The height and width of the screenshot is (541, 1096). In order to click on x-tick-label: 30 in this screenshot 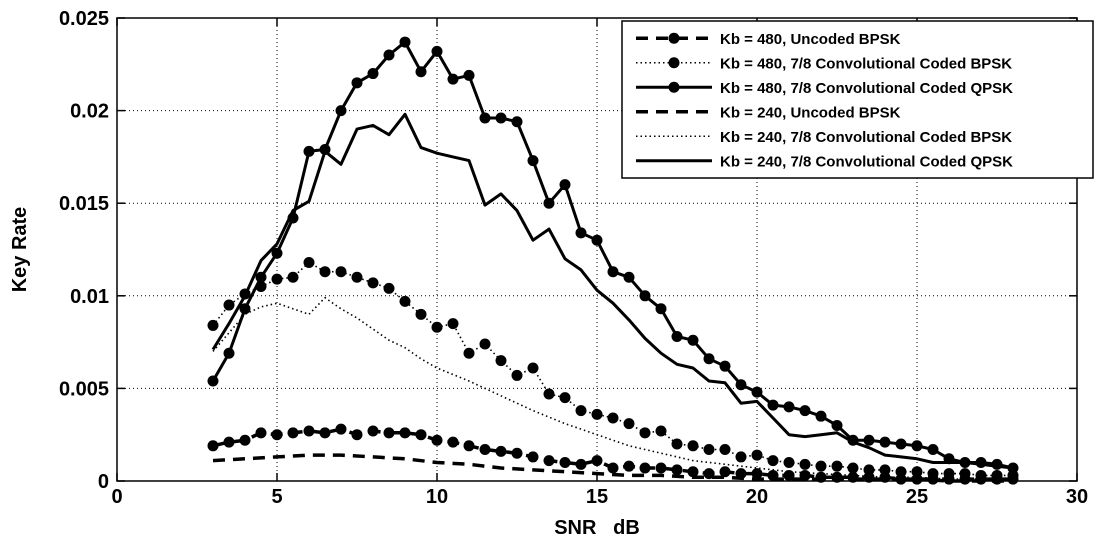, I will do `click(1077, 497)`.